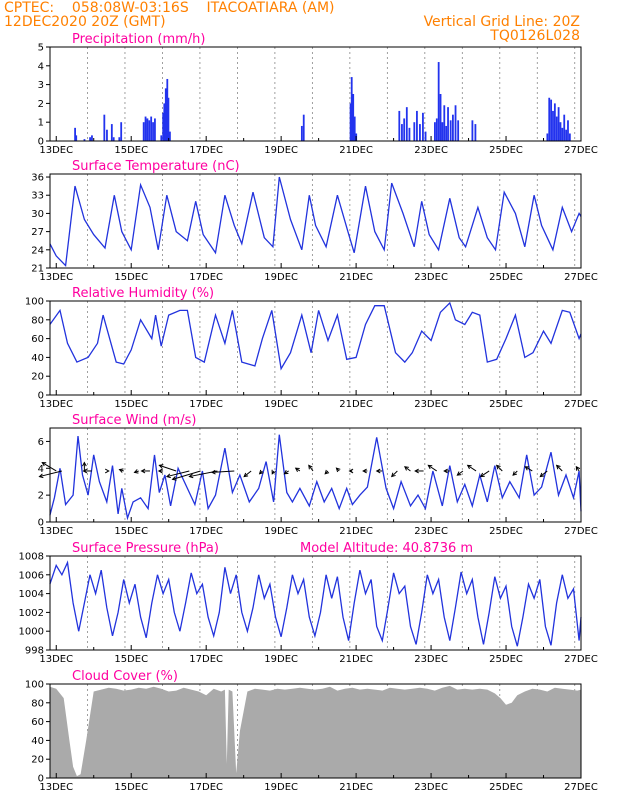 Image resolution: width=618 pixels, height=800 pixels. What do you see at coordinates (534, 36) in the screenshot?
I see `header-model: TQ0126L028` at bounding box center [534, 36].